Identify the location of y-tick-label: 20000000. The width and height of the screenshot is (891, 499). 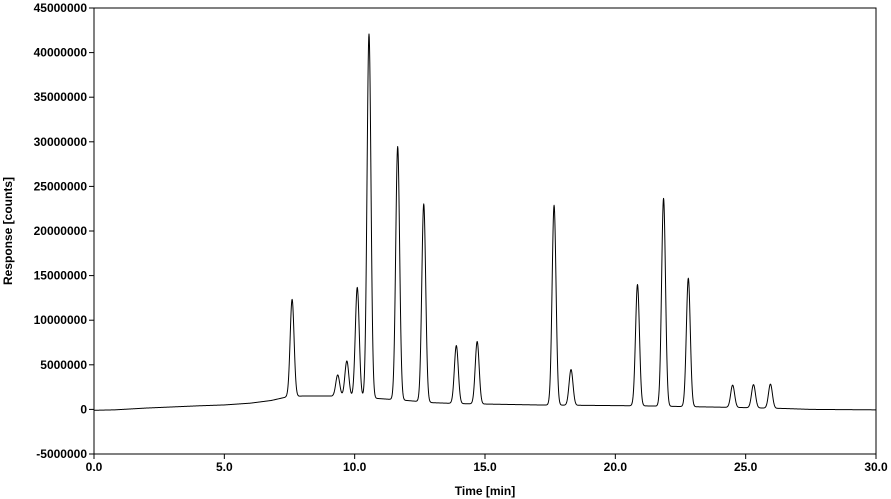
(61, 231).